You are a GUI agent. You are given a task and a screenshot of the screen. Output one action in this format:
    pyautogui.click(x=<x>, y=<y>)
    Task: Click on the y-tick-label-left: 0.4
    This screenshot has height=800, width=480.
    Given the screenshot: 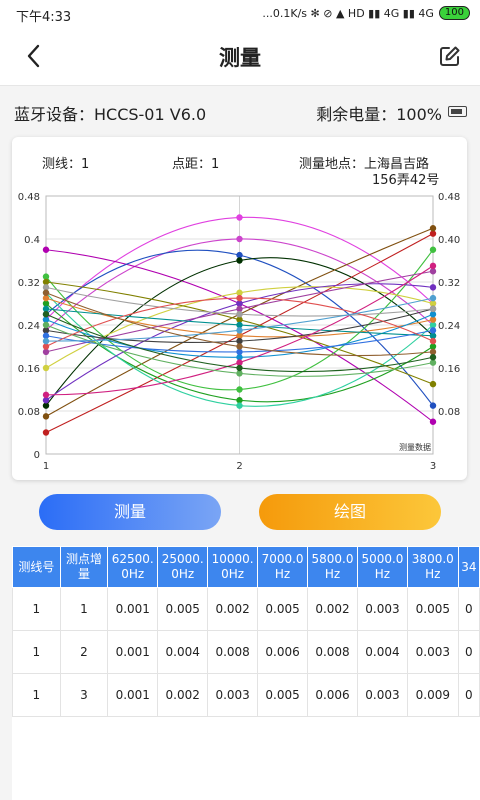 What is the action you would take?
    pyautogui.click(x=32, y=240)
    